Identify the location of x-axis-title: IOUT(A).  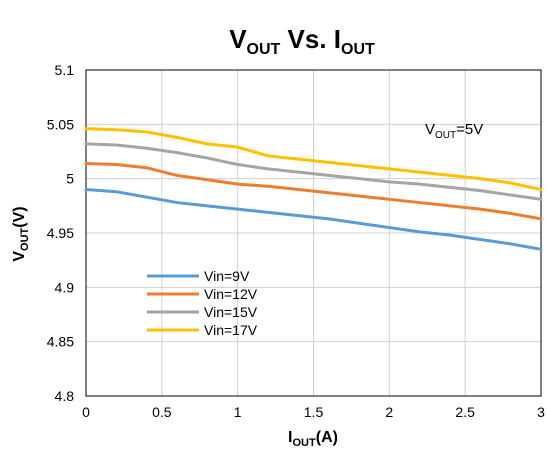
(313, 439).